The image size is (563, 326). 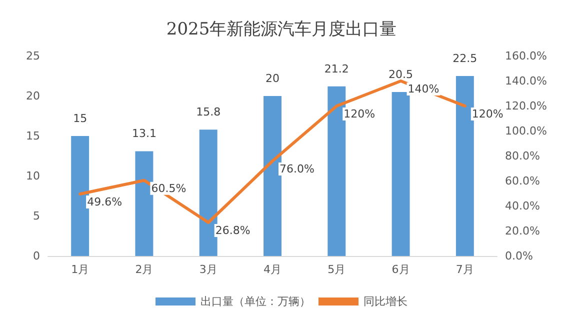 What do you see at coordinates (273, 269) in the screenshot?
I see `x-tick-label: 4月` at bounding box center [273, 269].